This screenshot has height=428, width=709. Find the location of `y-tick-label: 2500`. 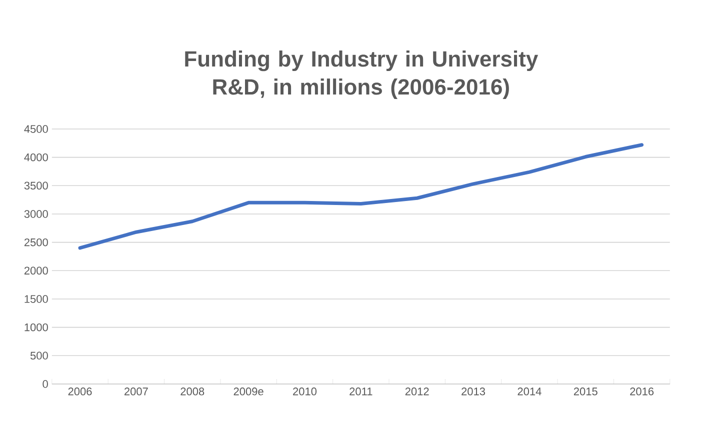

y-tick-label: 2500 is located at coordinates (36, 242).